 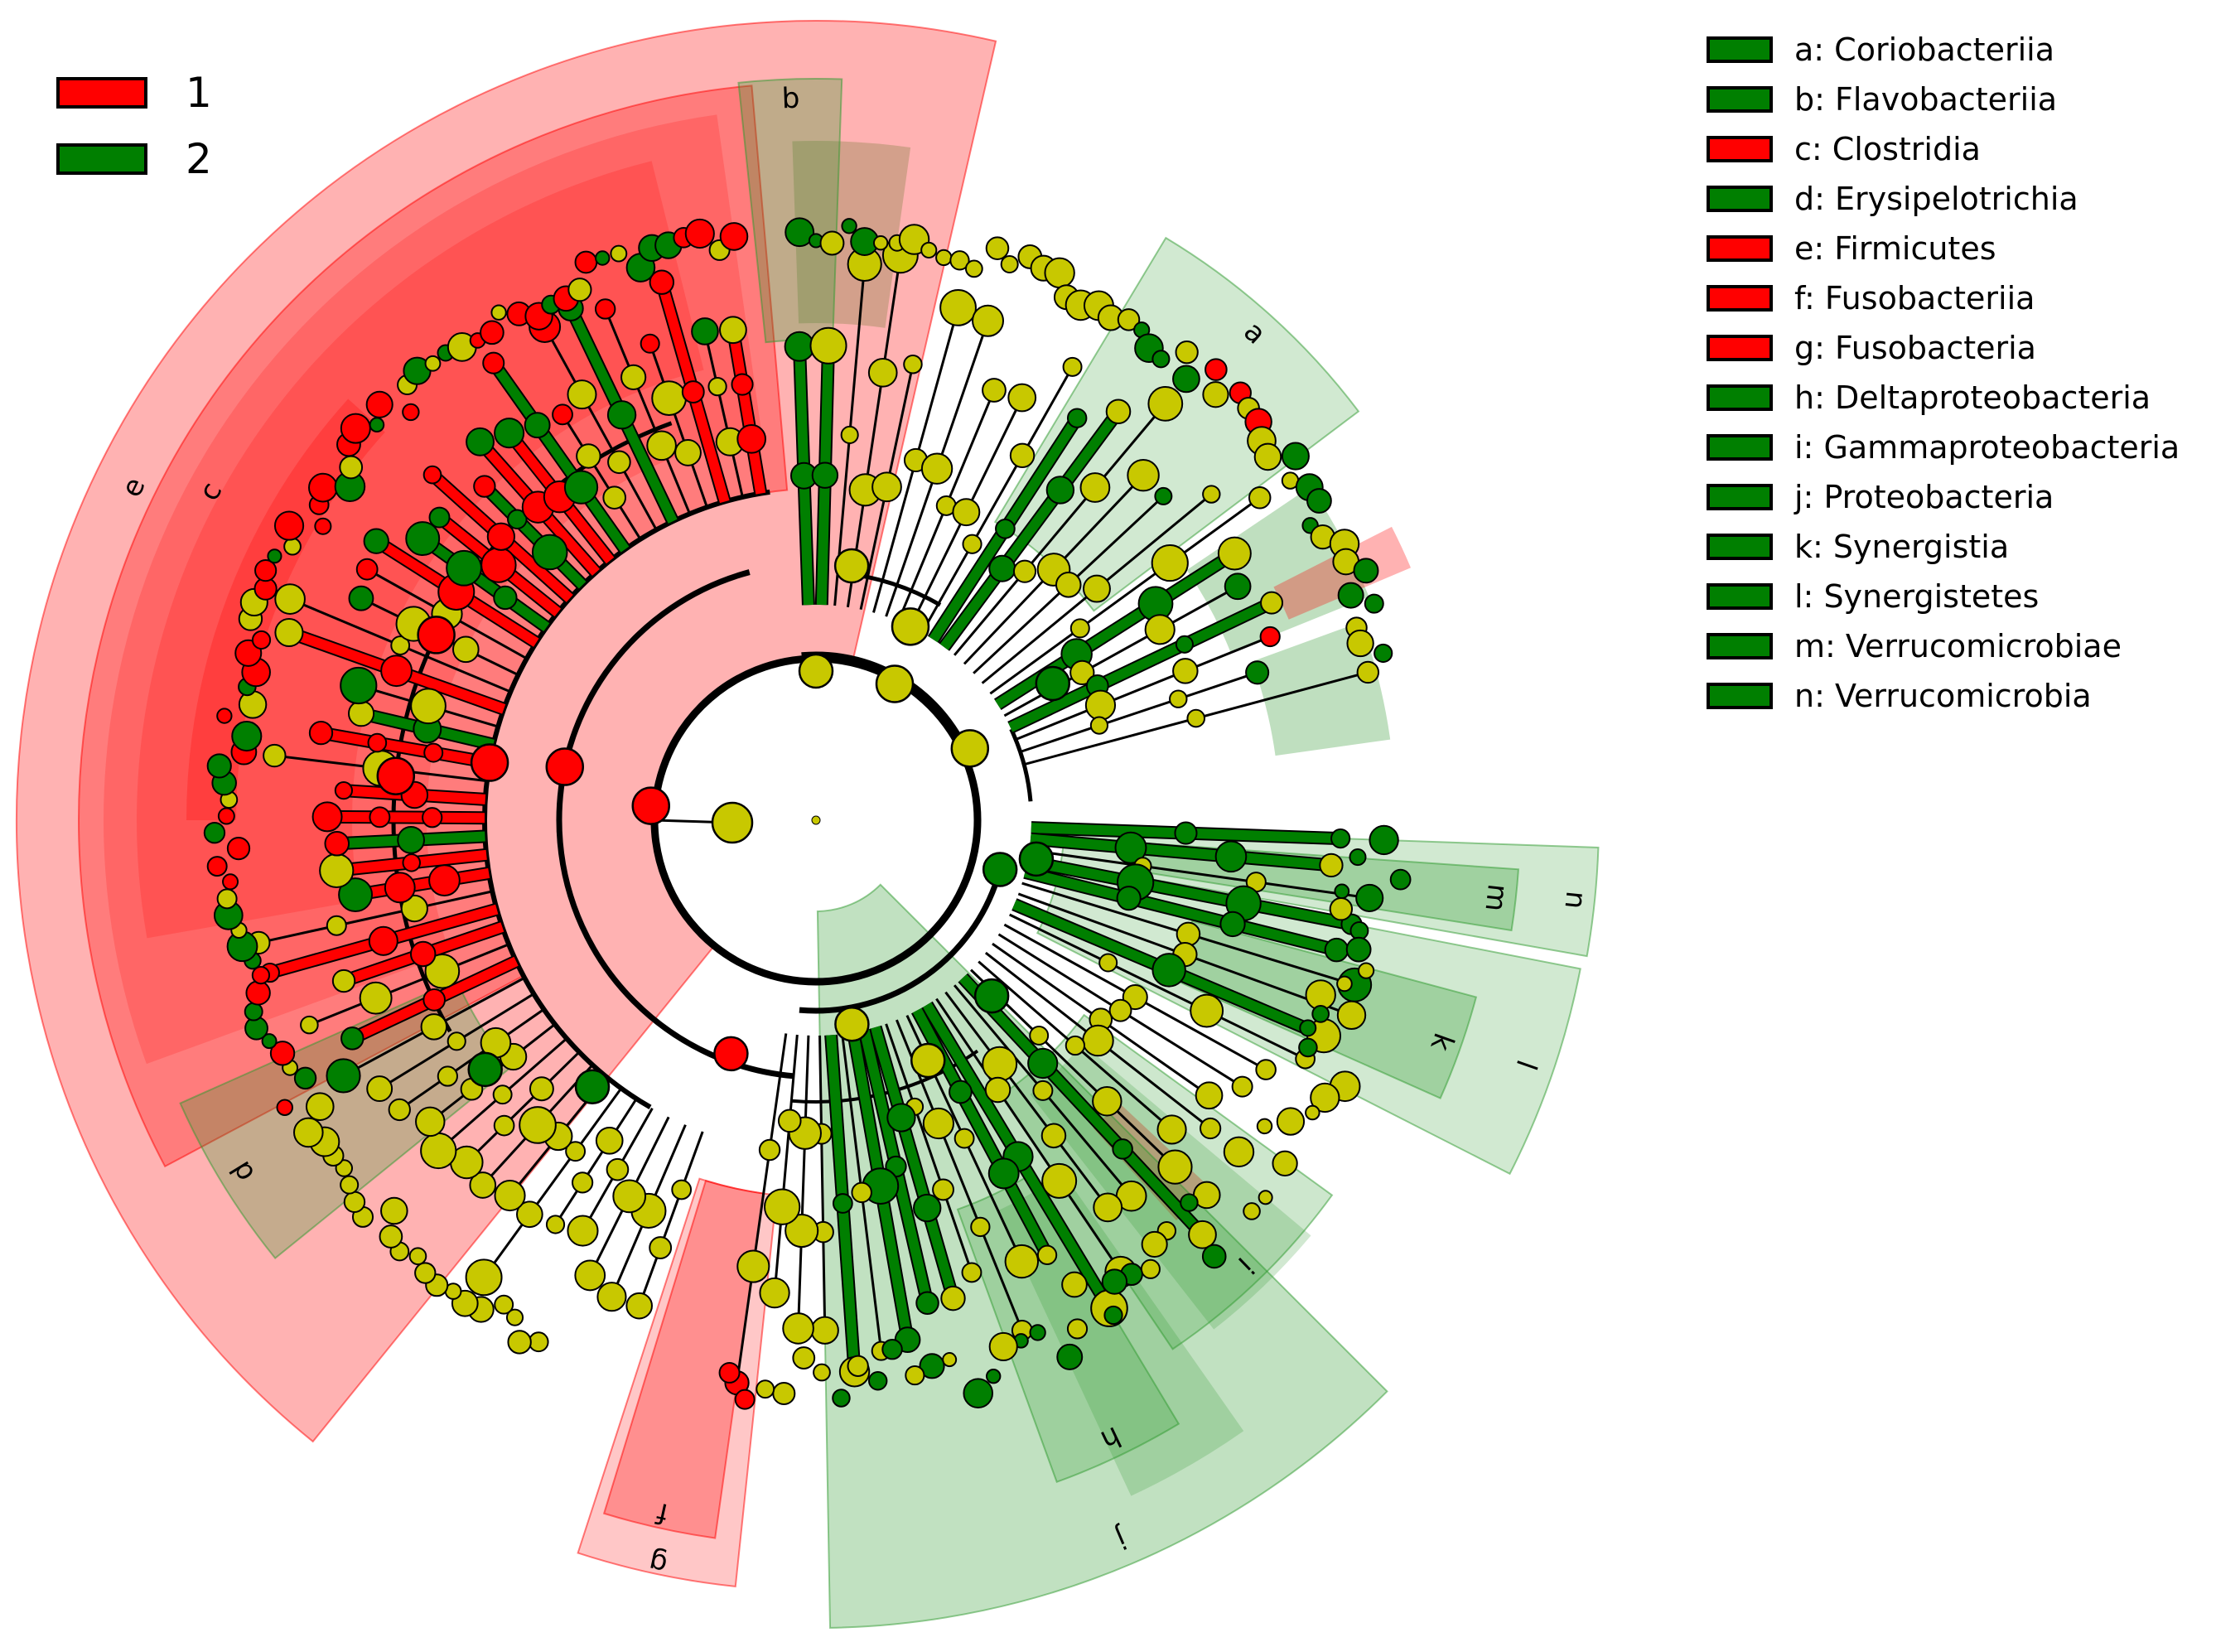 What do you see at coordinates (1943, 248) in the screenshot?
I see `clade-legend-item: e: Firmicutes` at bounding box center [1943, 248].